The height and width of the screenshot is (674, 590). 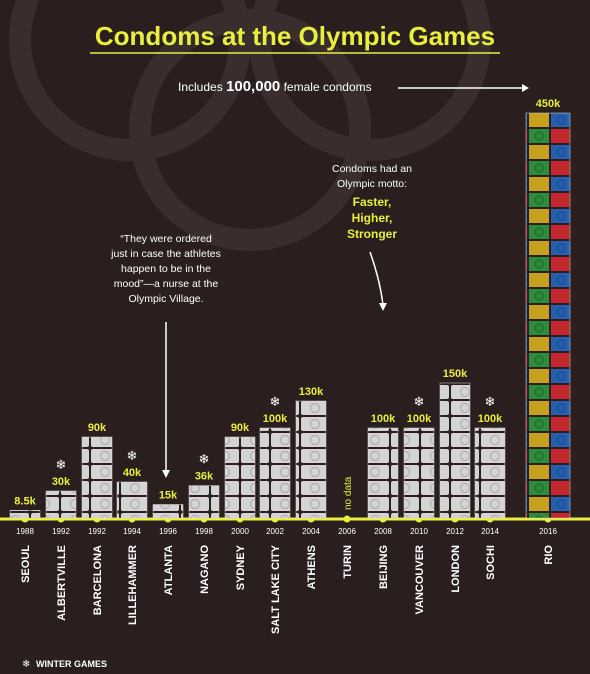 I want to click on value-label: 8.5k, so click(x=25, y=501).